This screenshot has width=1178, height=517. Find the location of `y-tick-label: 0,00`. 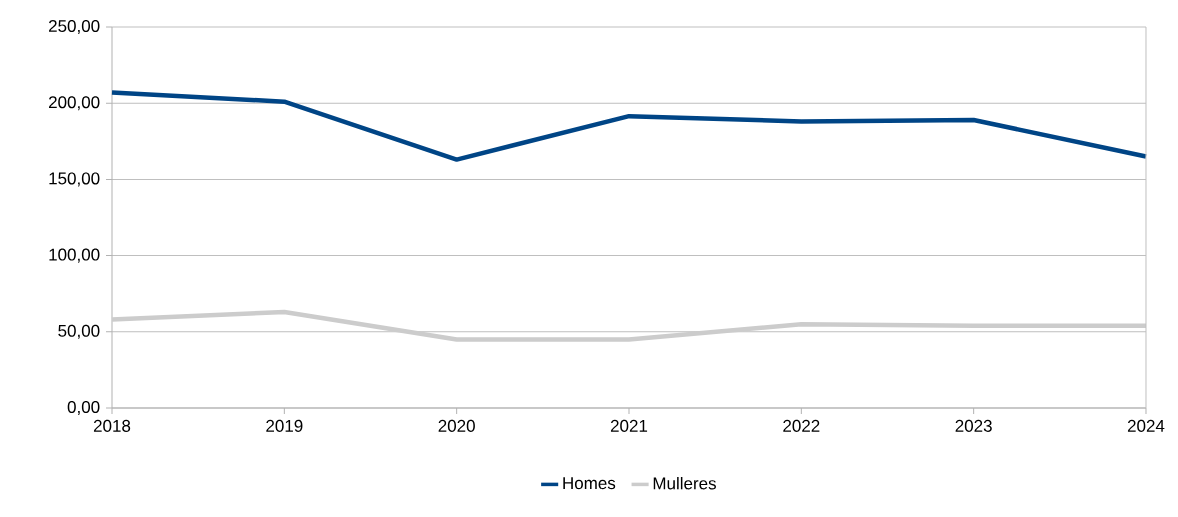

y-tick-label: 0,00 is located at coordinates (83, 408).